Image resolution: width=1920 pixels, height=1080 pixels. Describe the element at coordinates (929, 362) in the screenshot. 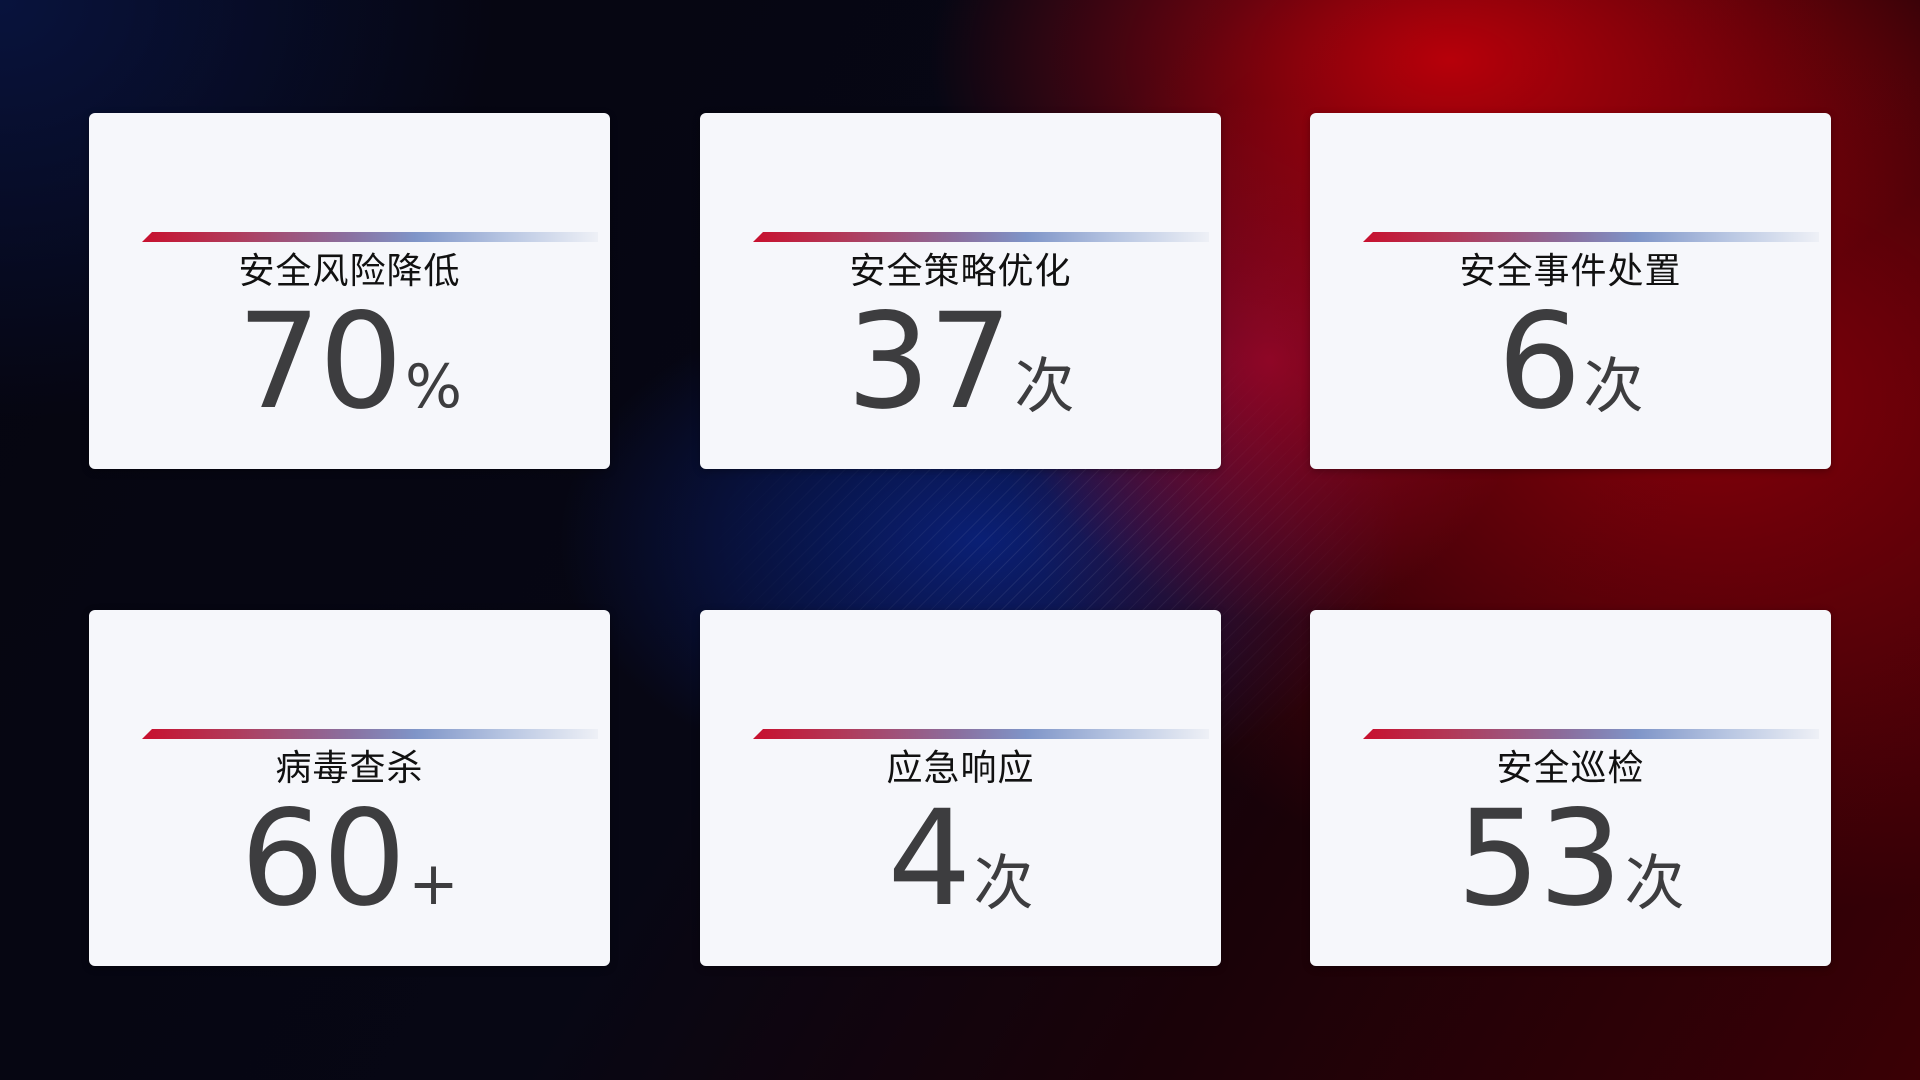

I see `value-number: 37` at that location.